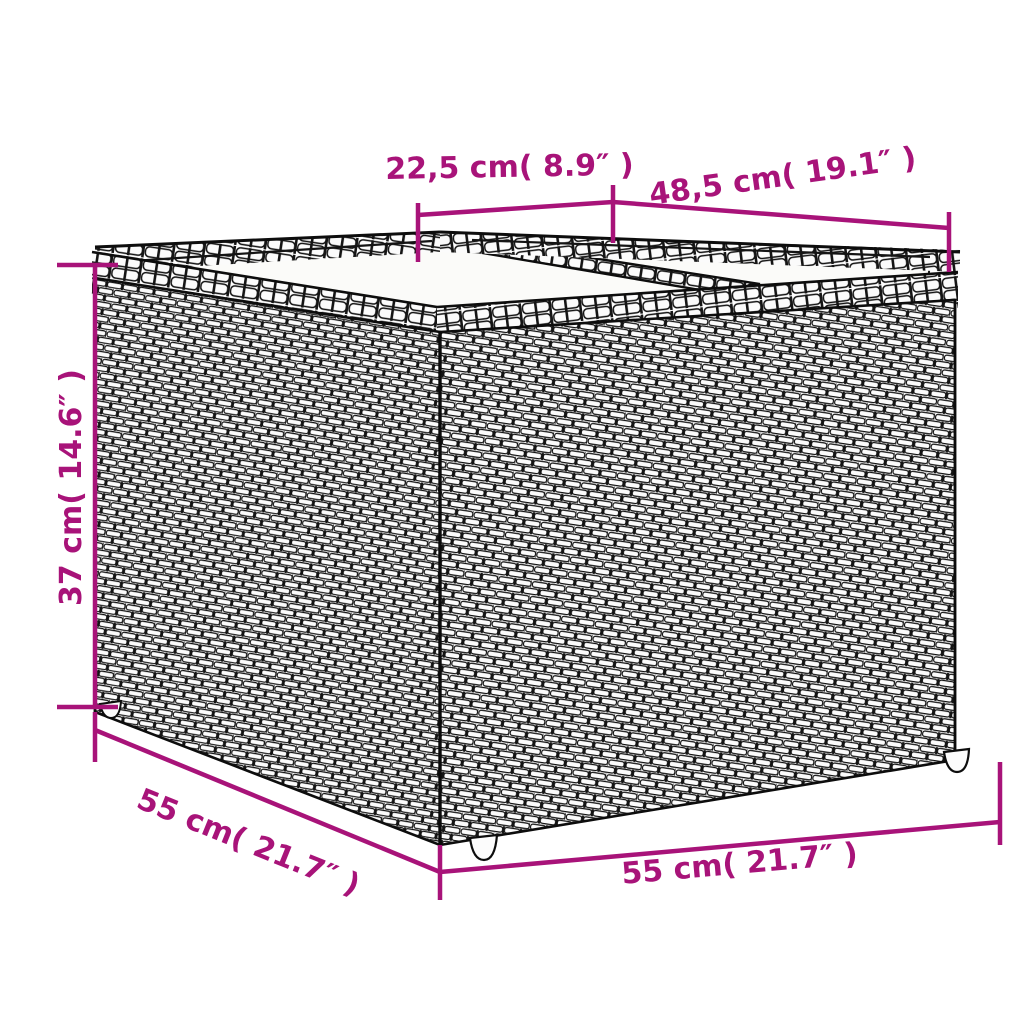  Describe the element at coordinates (509, 167) in the screenshot. I see `dimension-label-top-left: 22,5 cm( 8.9″ )` at that location.